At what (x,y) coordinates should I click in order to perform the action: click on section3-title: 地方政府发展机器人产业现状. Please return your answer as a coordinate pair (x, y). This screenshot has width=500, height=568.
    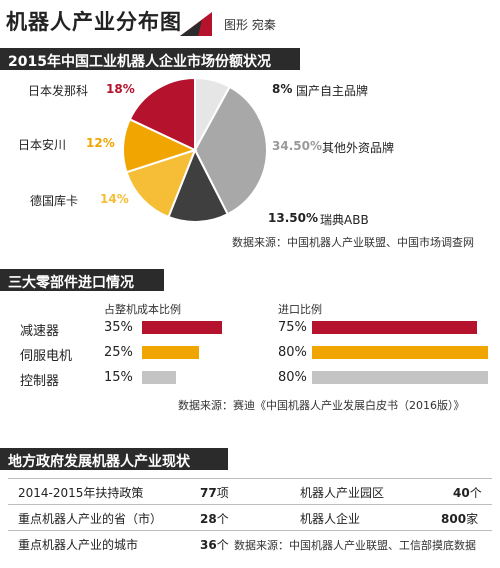
    Looking at the image, I should click on (99, 462).